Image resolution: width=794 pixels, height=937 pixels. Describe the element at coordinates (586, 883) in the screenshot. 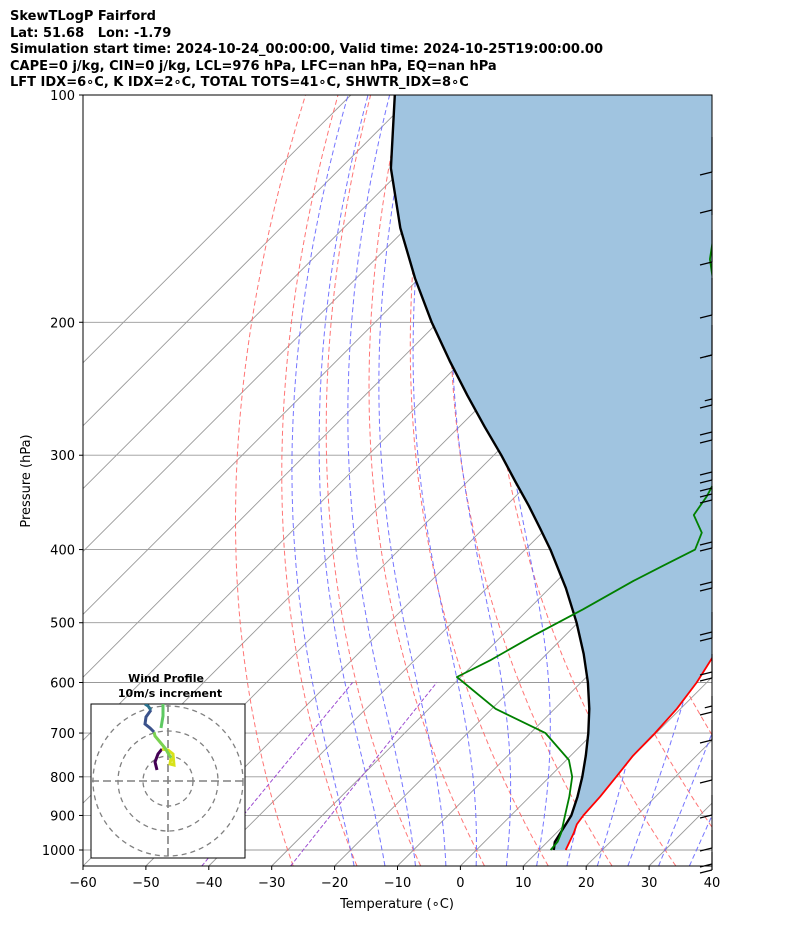

I see `x-tick-label: 20` at that location.